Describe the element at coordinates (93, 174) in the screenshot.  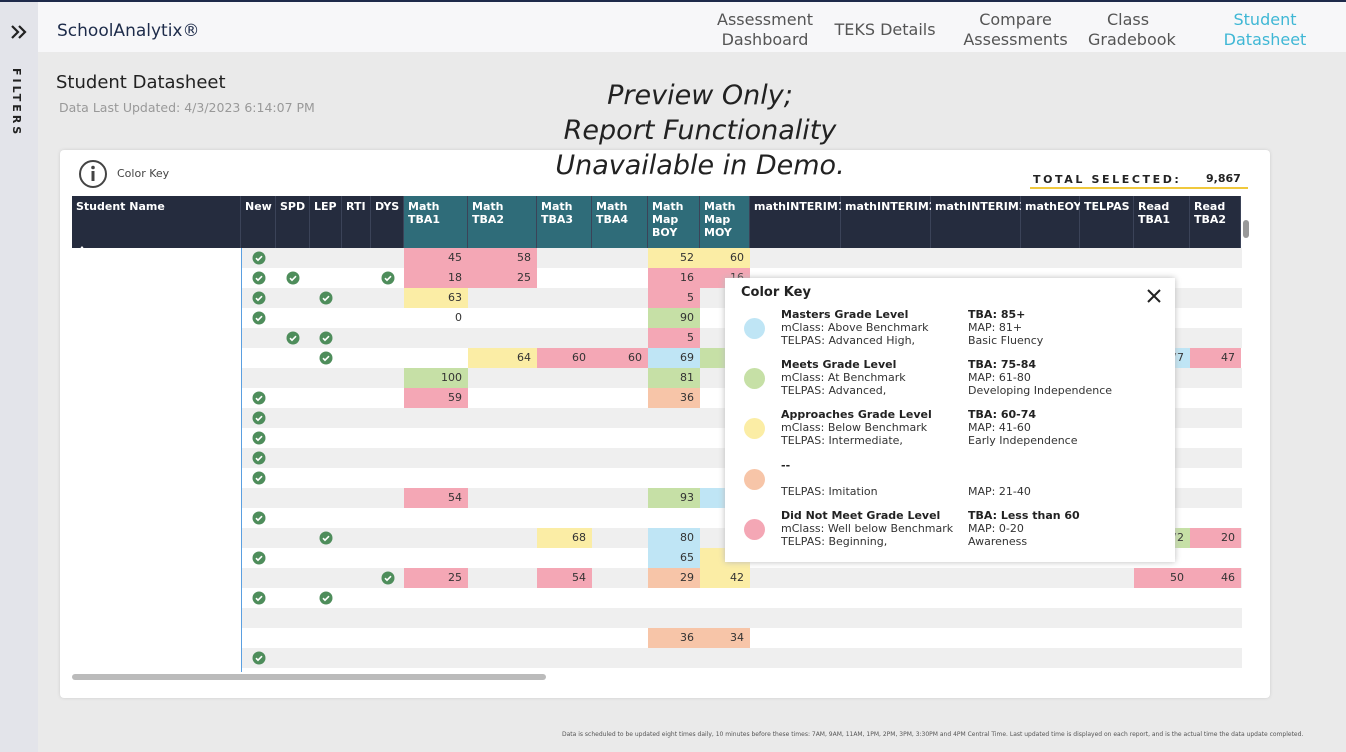
I see `info-icon` at that location.